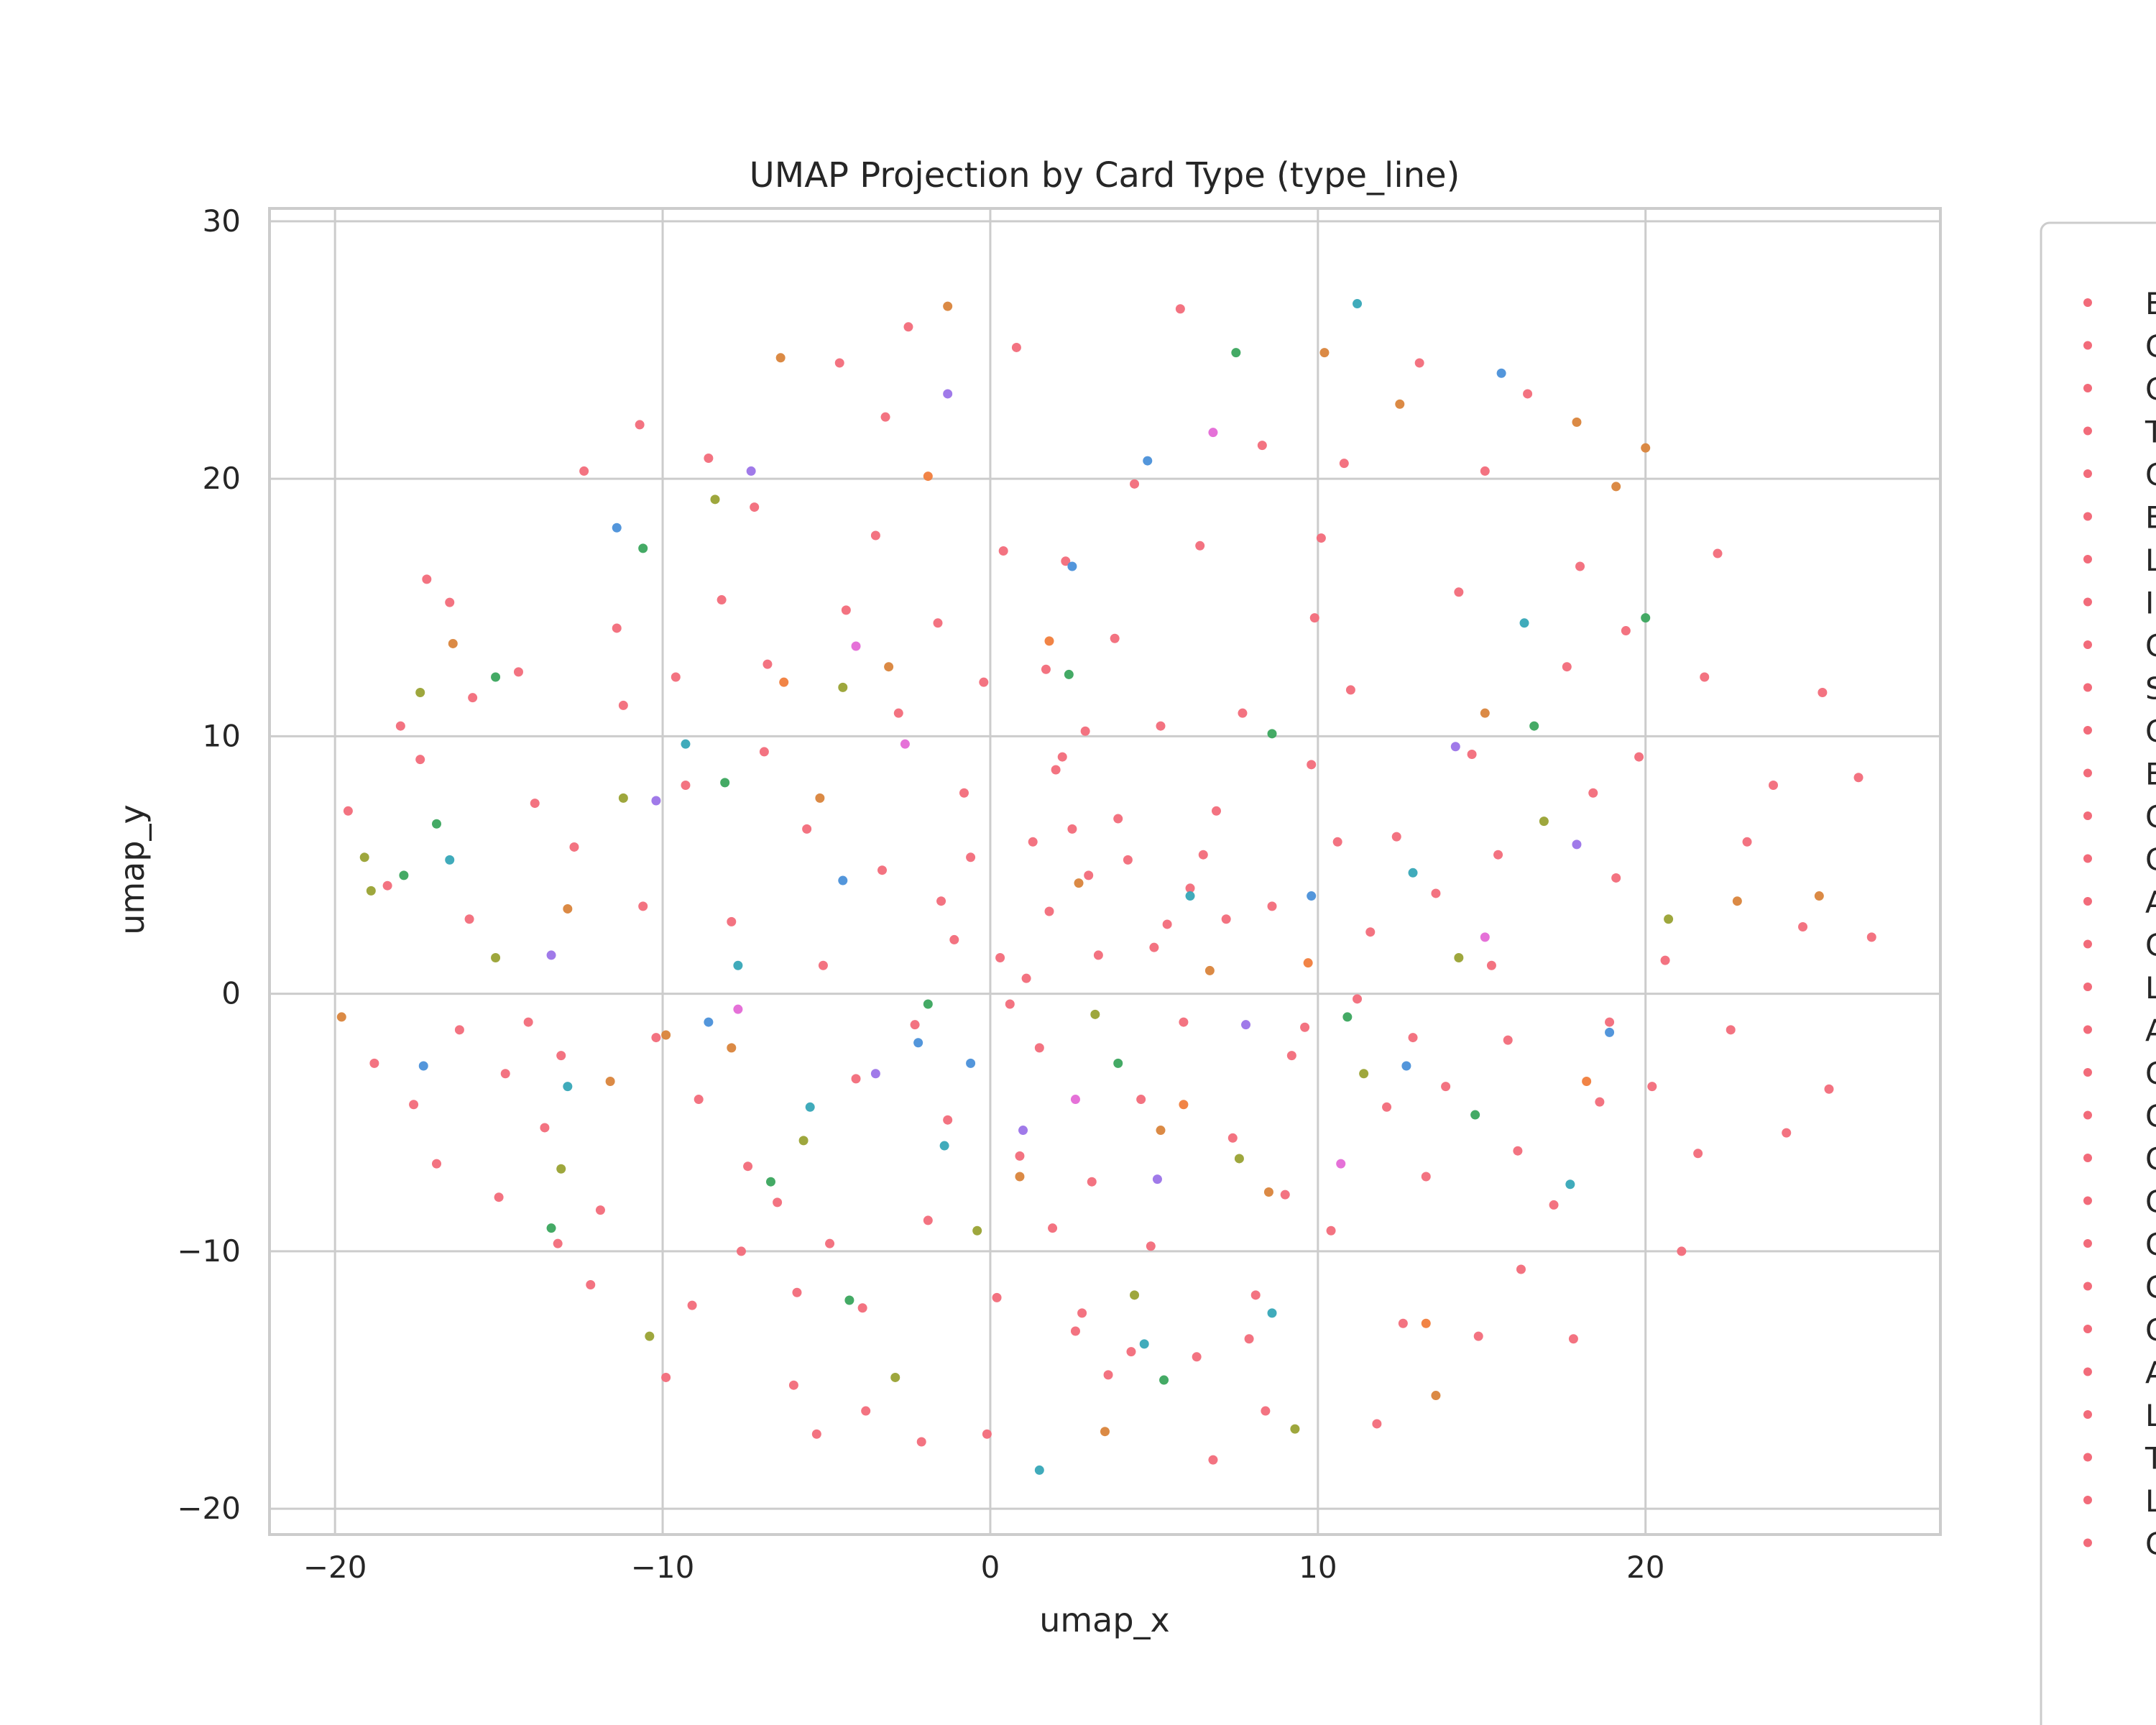  What do you see at coordinates (222, 221) in the screenshot?
I see `y-tick-label: 30` at bounding box center [222, 221].